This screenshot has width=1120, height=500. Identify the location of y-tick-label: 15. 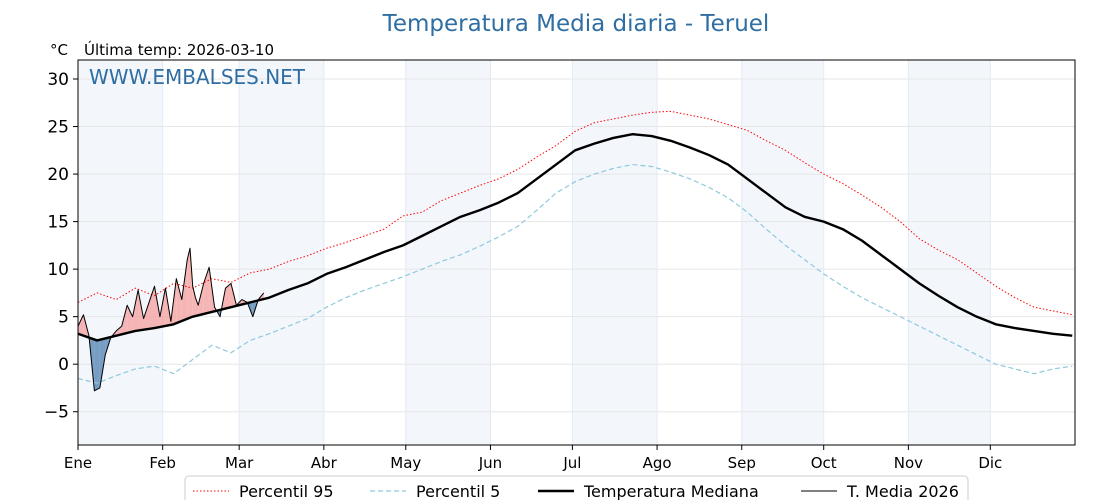
(58, 223).